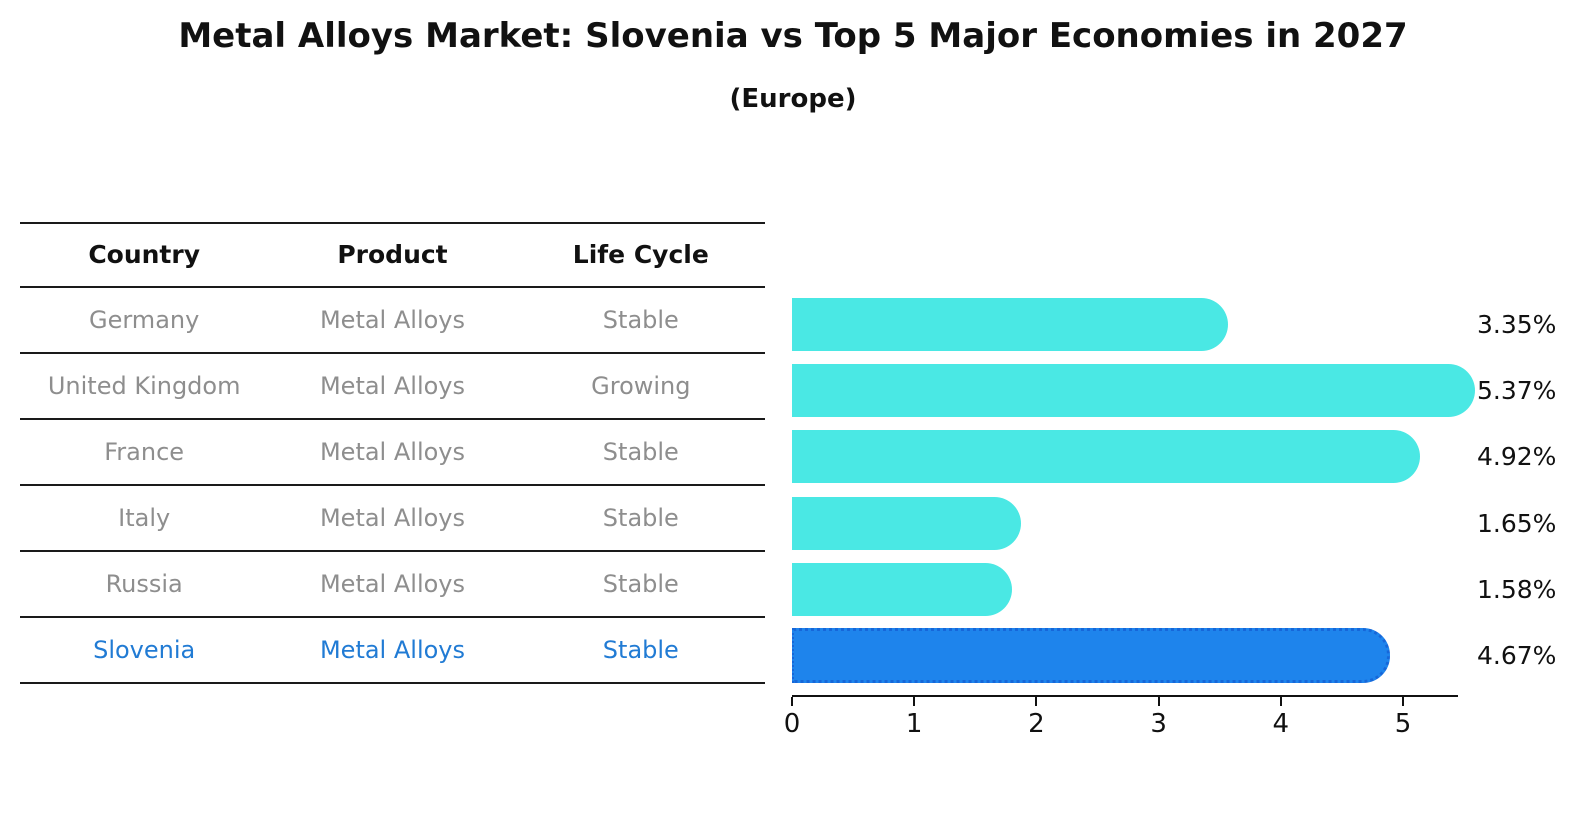 The width and height of the screenshot is (1586, 823). I want to click on x-axis-tick-label: 2, so click(1036, 724).